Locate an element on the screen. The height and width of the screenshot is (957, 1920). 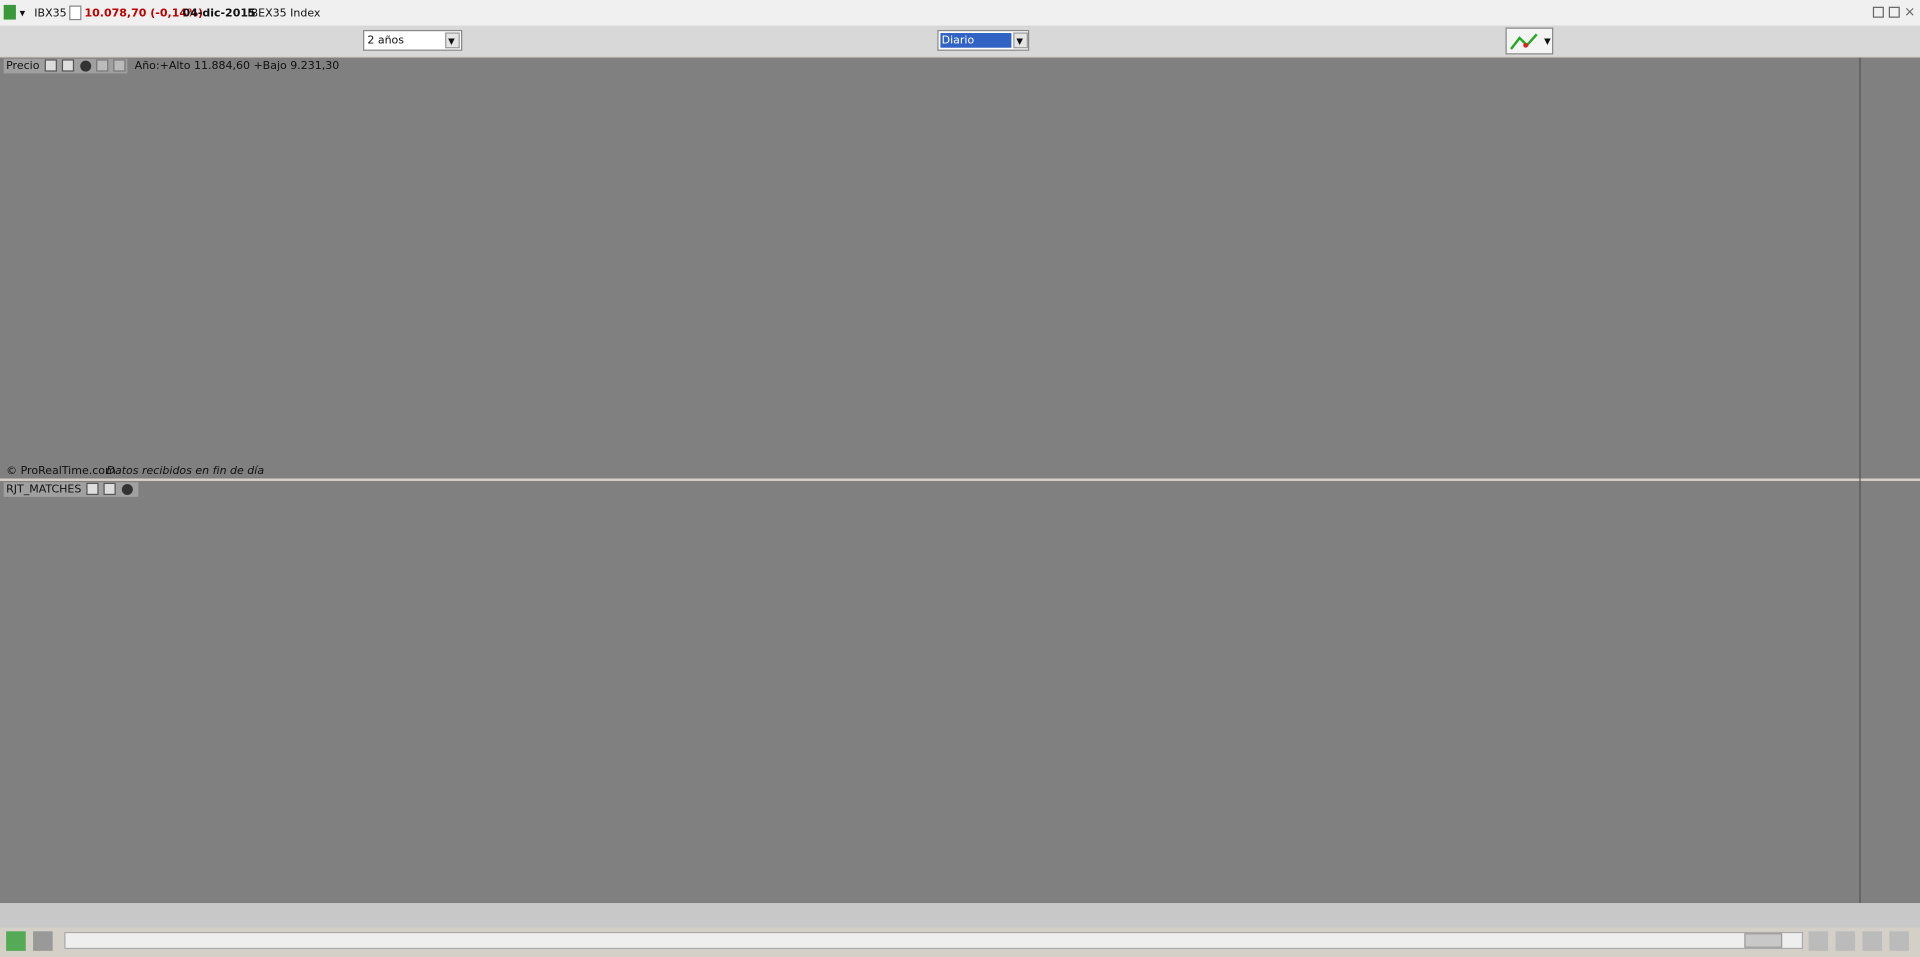
app-icon is located at coordinates (9, 12).